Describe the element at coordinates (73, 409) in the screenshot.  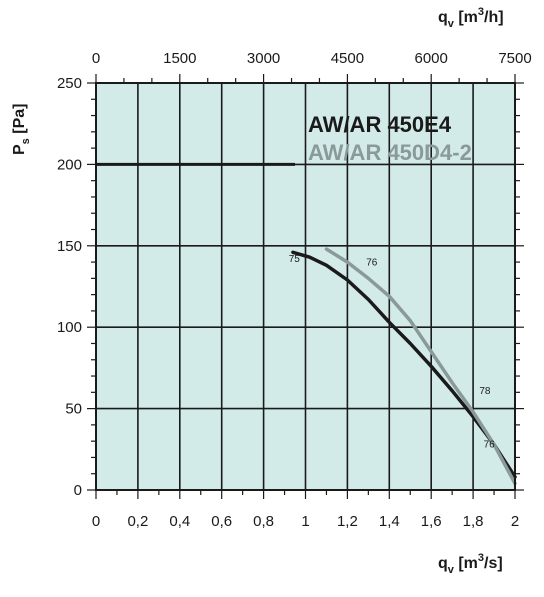
I see `y-tick-label-1: 50` at that location.